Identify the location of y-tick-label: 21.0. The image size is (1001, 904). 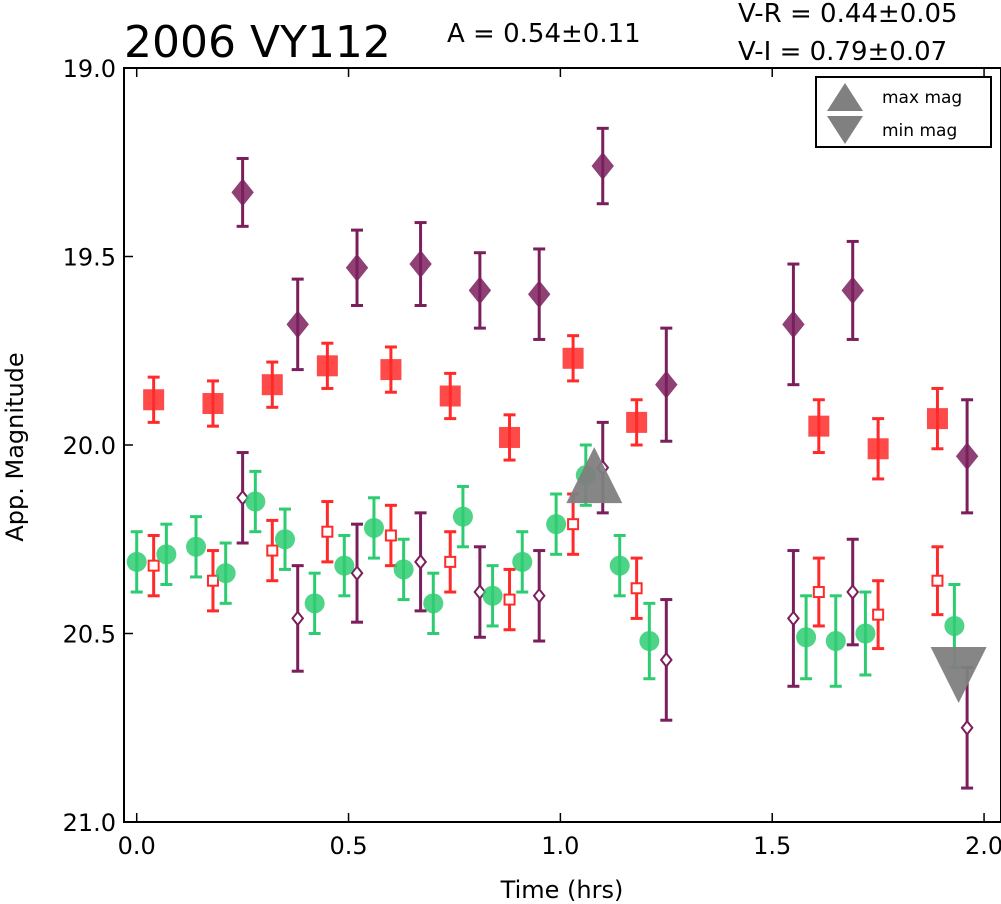
(89, 823).